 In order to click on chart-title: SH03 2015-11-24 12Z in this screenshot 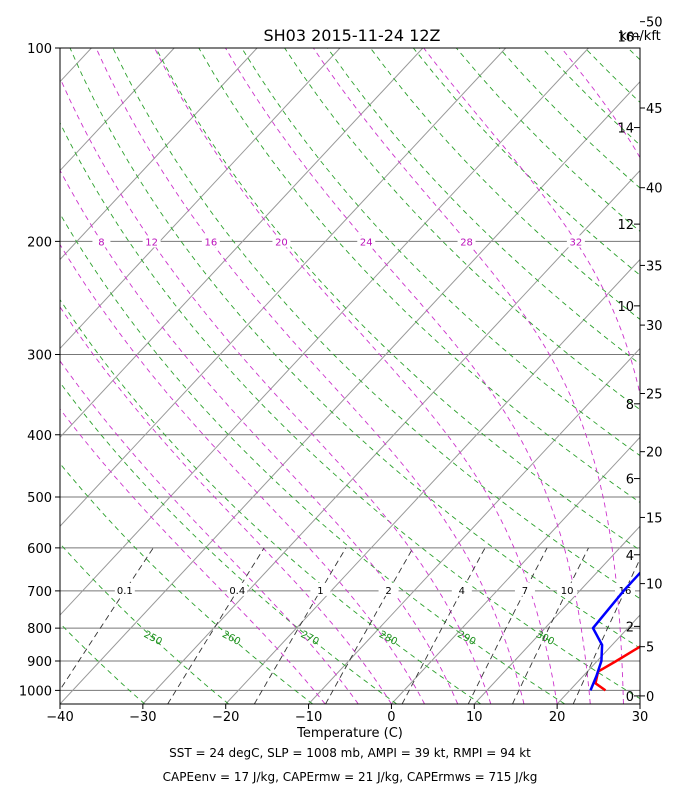, I will do `click(351, 35)`.